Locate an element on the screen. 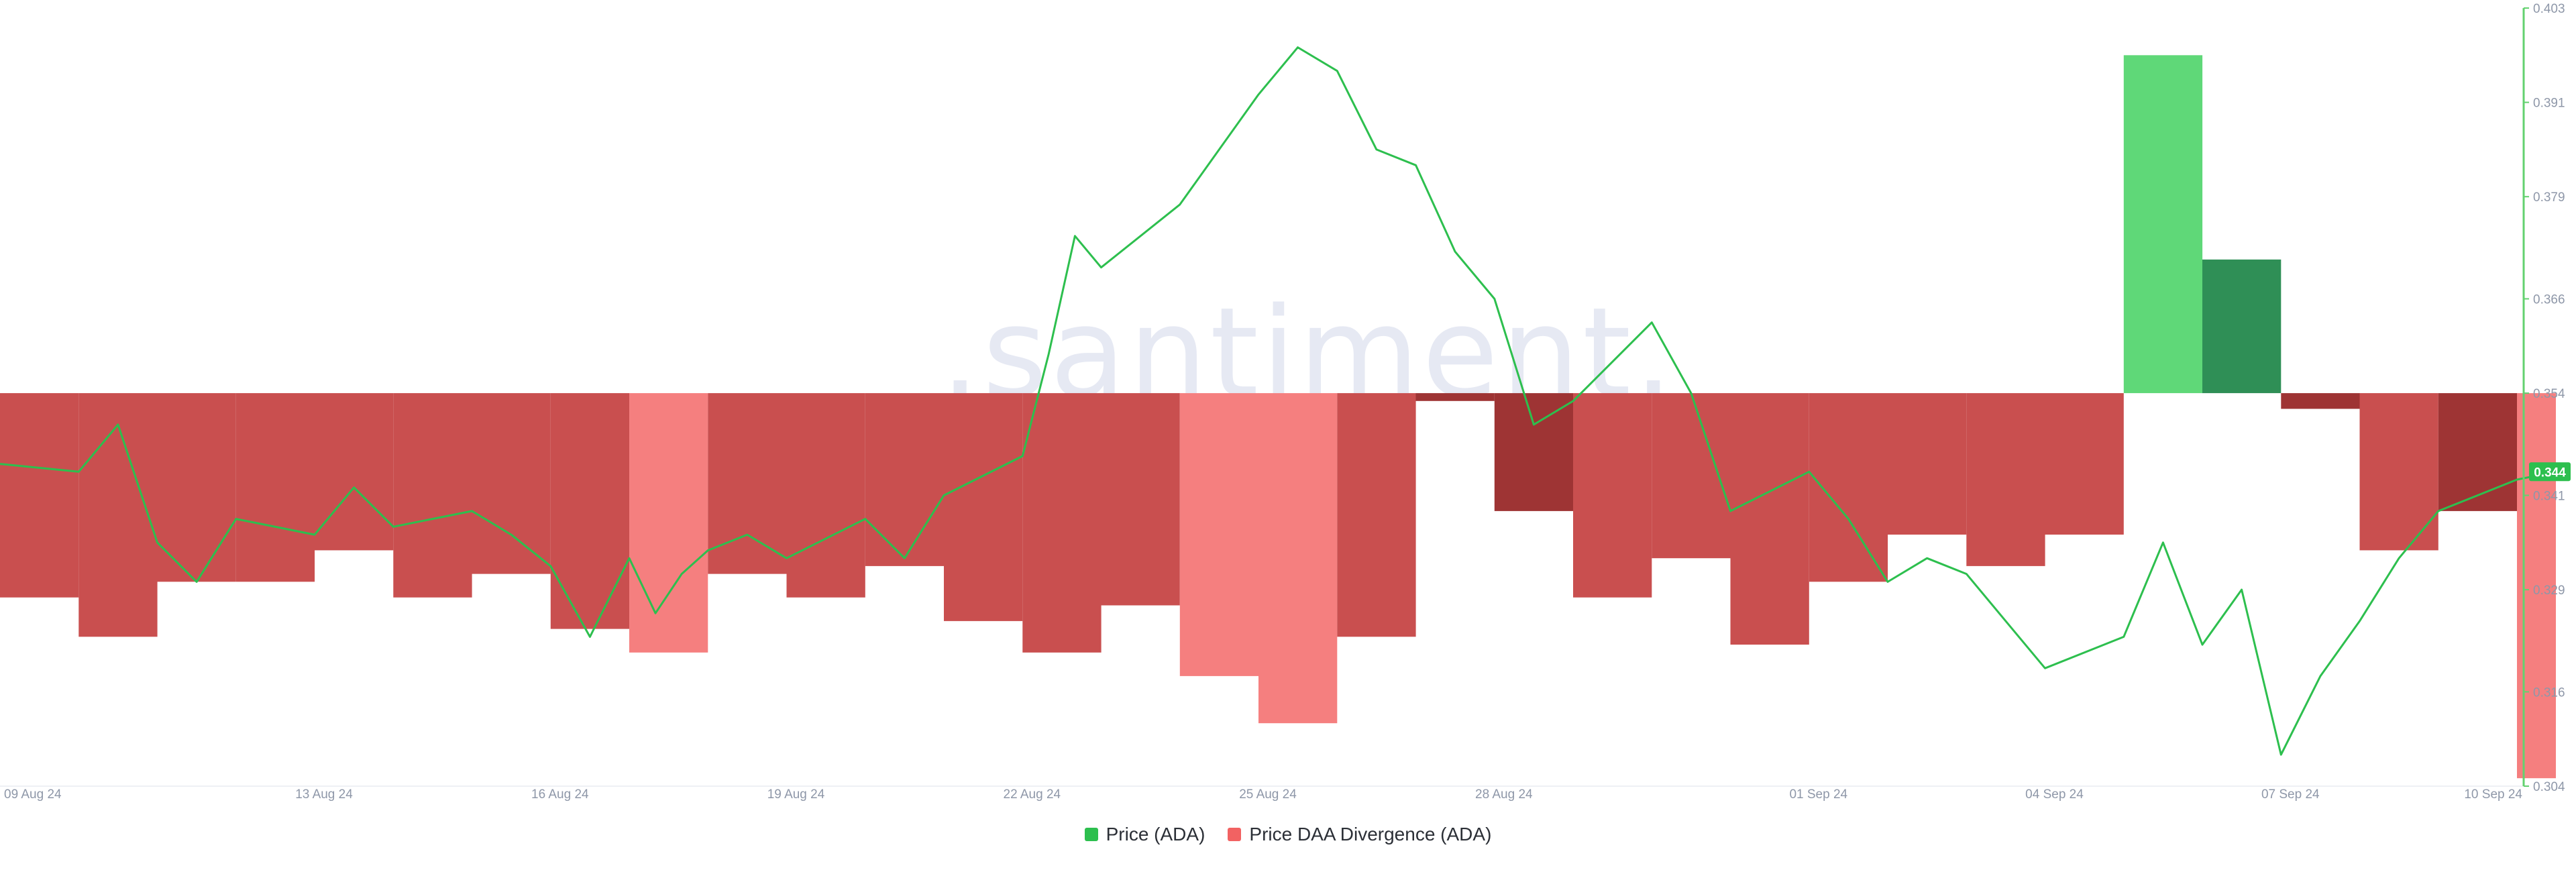 Image resolution: width=2576 pixels, height=872 pixels. y-tick-label: 0.354 is located at coordinates (2549, 394).